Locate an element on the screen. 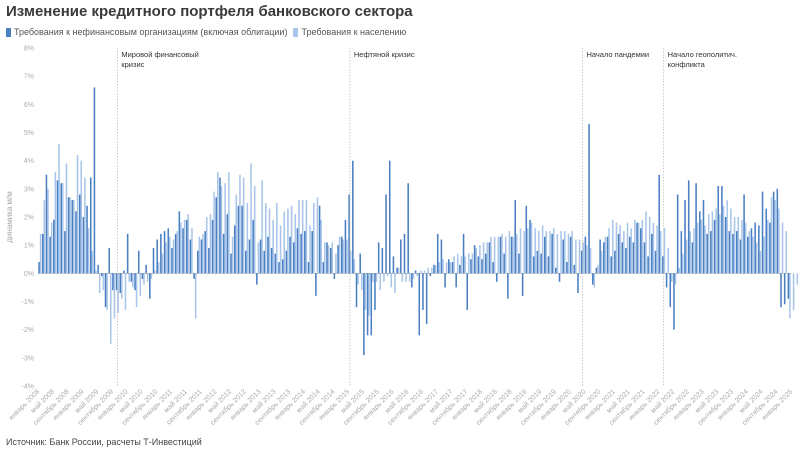 This screenshot has height=451, width=800. y-tick-label: 6% is located at coordinates (29, 105).